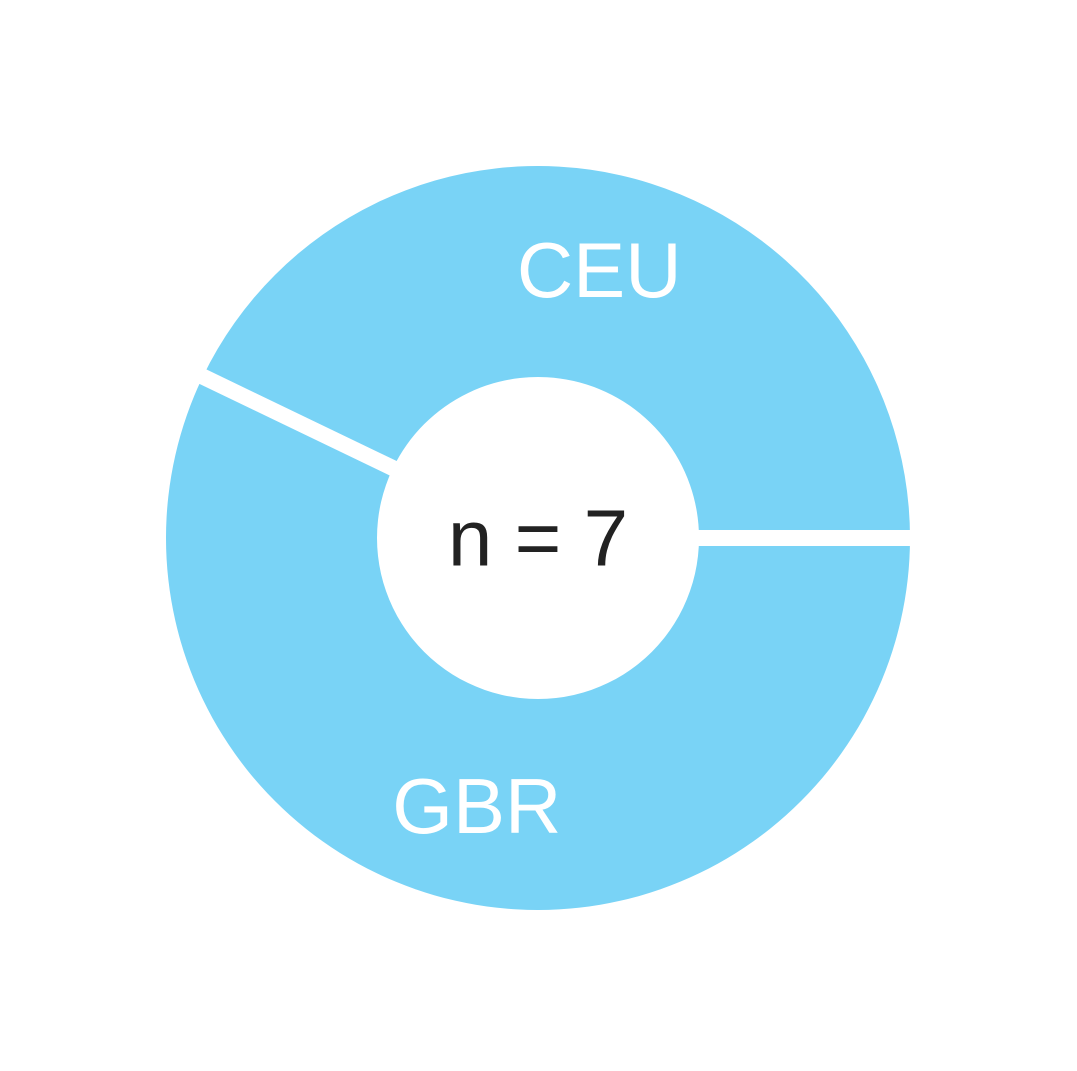  Describe the element at coordinates (476, 806) in the screenshot. I see `slice-label-gbr: GBR` at that location.